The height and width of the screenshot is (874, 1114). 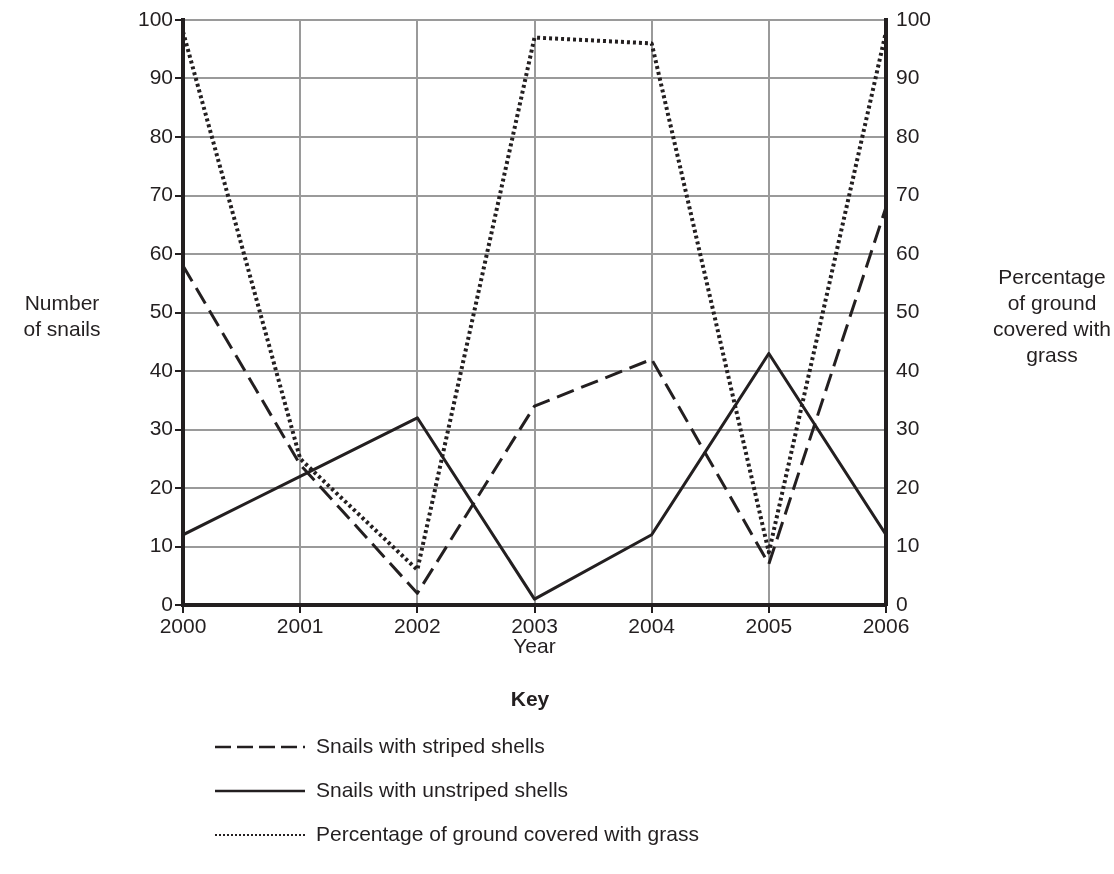 I want to click on y2-tick-label: 80, so click(x=908, y=135).